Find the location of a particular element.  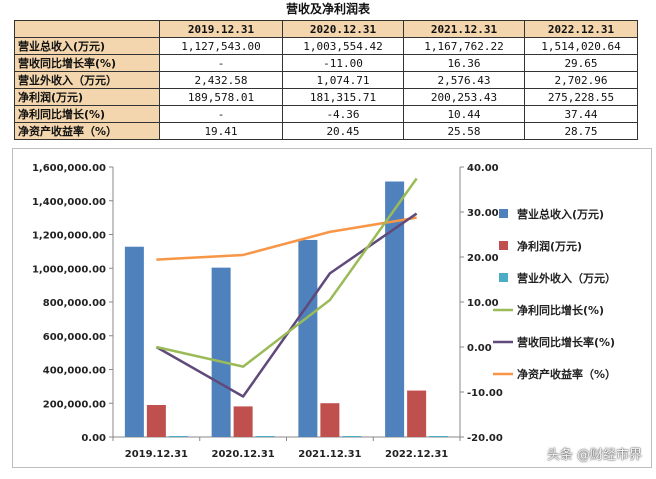

legend-label: 营业总收入(万元) is located at coordinates (560, 214).